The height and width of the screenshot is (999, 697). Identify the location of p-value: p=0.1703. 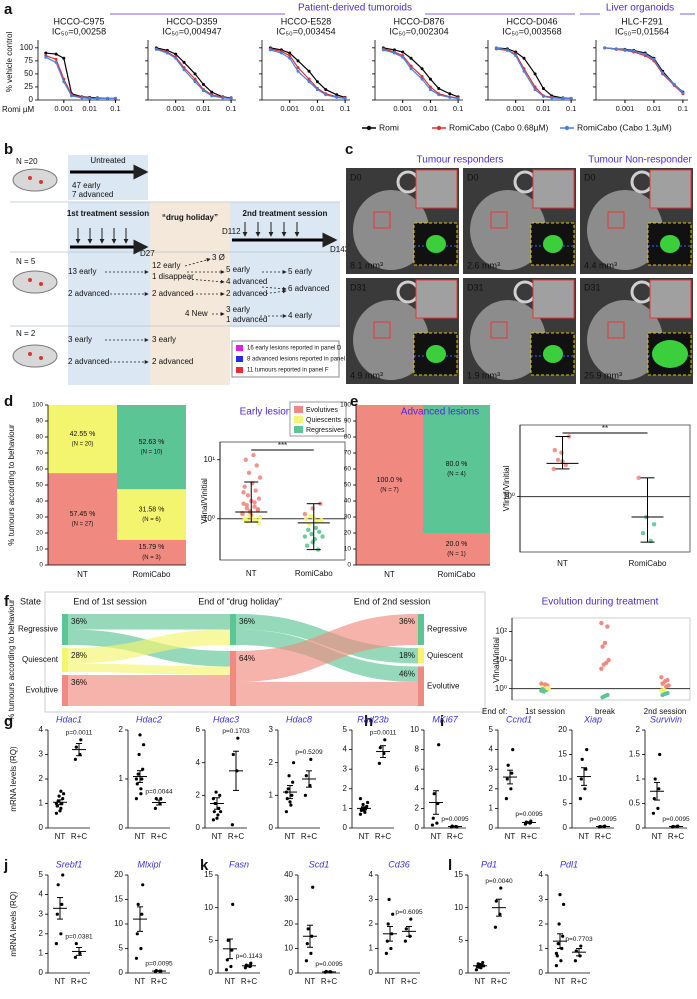
(236, 731).